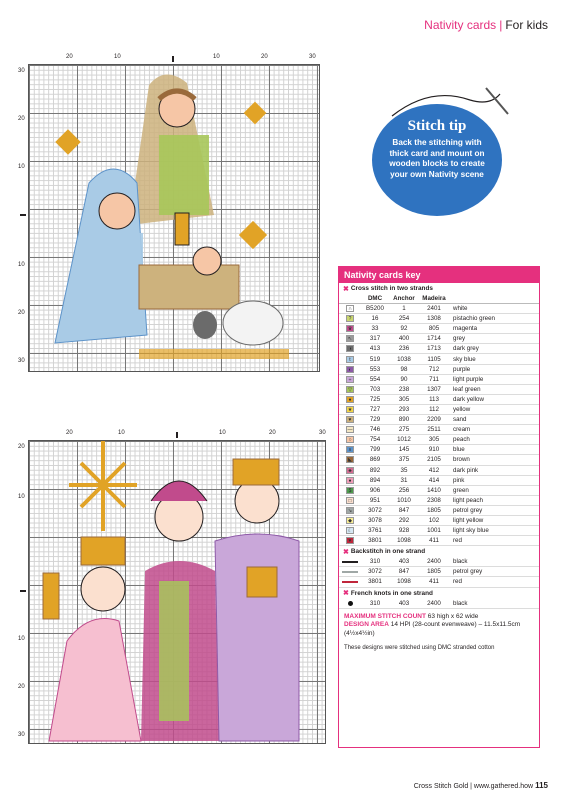 The height and width of the screenshot is (800, 566). I want to click on side-axis-num: 30, so click(21, 71).